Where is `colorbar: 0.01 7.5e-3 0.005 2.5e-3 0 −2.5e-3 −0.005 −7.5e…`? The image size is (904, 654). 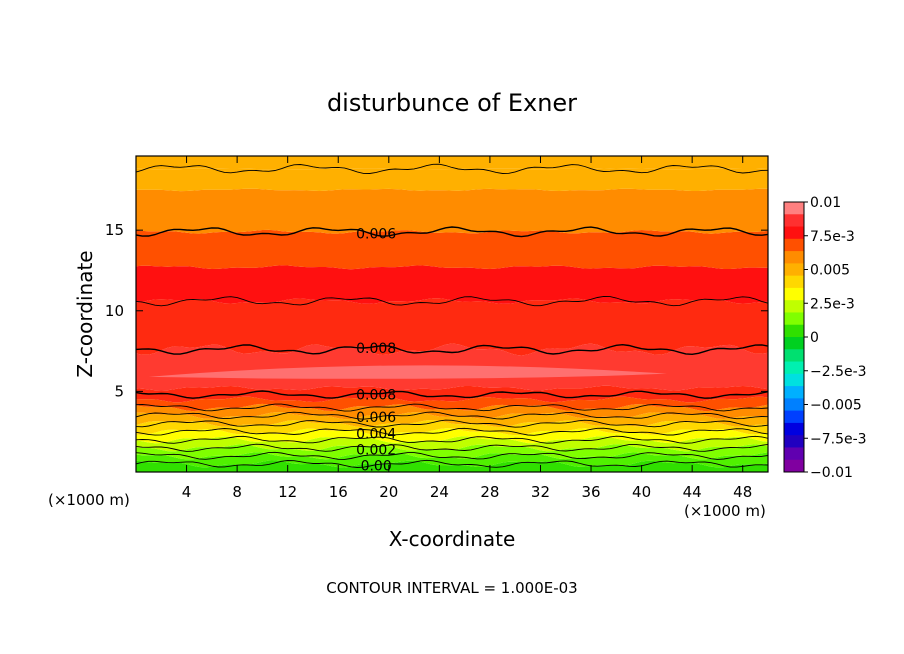
colorbar: 0.01 7.5e-3 0.005 2.5e-3 0 −2.5e-3 −0.005 −7.5e… is located at coordinates (825, 338).